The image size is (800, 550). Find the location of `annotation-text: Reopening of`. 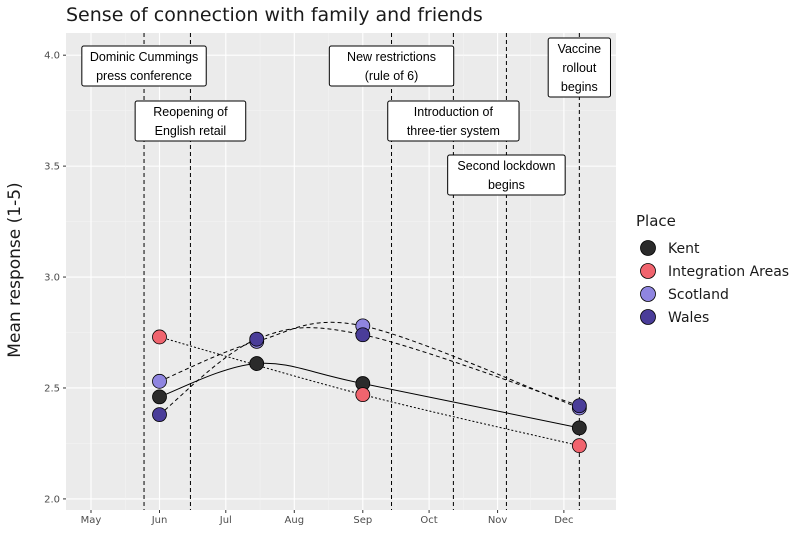

annotation-text: Reopening of is located at coordinates (190, 112).